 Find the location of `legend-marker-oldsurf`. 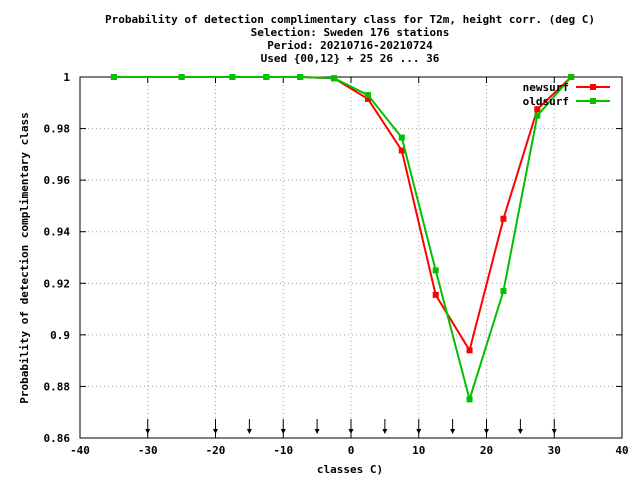

legend-marker-oldsurf is located at coordinates (593, 101).